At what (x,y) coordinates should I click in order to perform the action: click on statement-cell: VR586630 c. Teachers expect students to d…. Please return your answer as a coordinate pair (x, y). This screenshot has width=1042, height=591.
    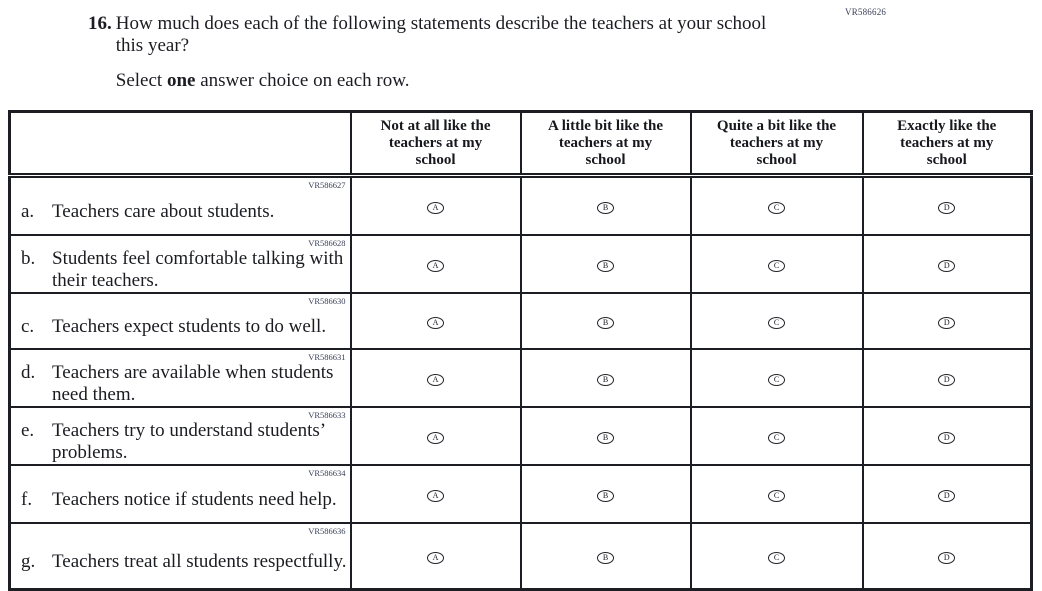
    Looking at the image, I should click on (180, 321).